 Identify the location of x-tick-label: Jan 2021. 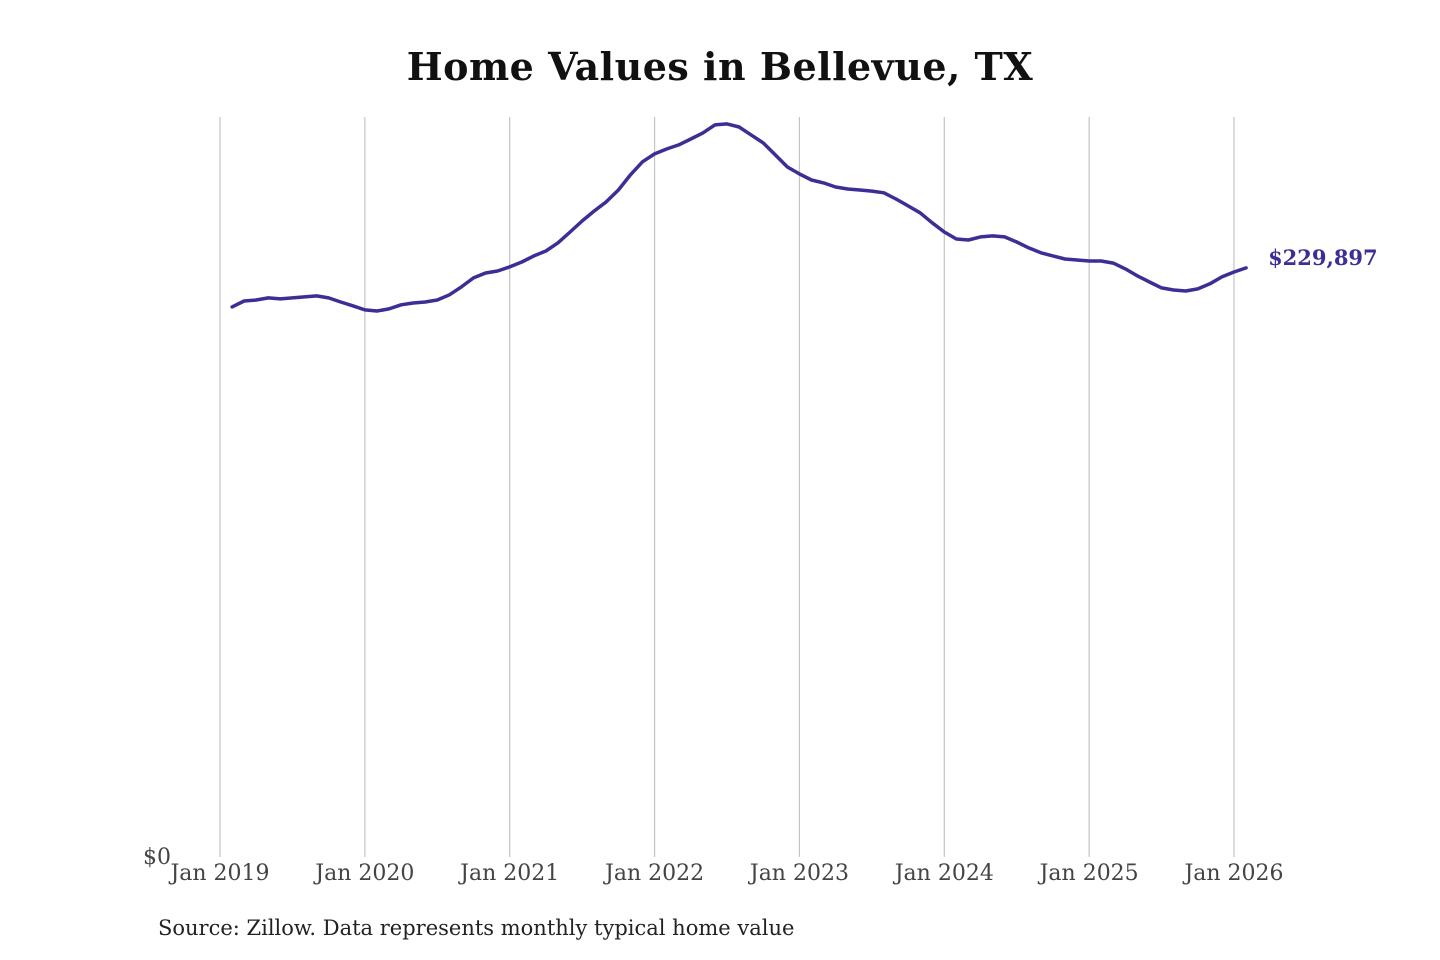
(508, 873).